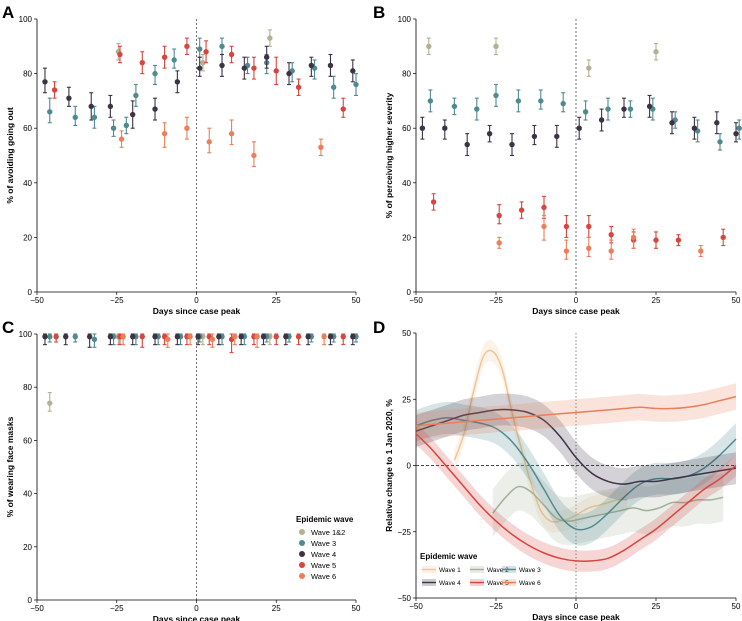 The image size is (742, 621). What do you see at coordinates (379, 12) in the screenshot?
I see `panel-letter: B` at bounding box center [379, 12].